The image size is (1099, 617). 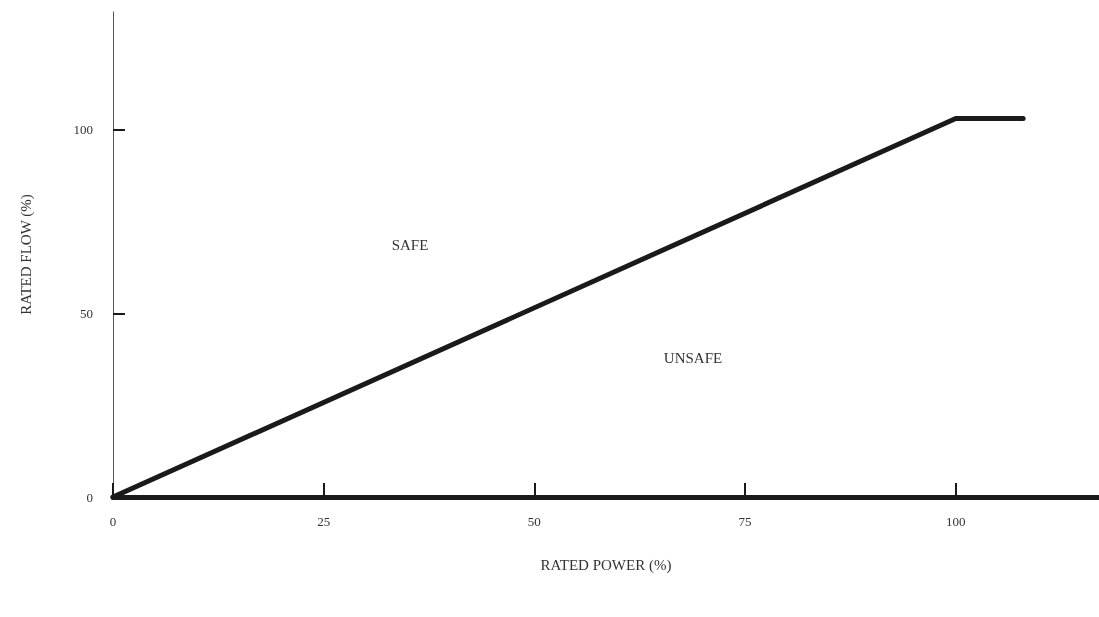 What do you see at coordinates (324, 521) in the screenshot?
I see `x-tick-label: 25` at bounding box center [324, 521].